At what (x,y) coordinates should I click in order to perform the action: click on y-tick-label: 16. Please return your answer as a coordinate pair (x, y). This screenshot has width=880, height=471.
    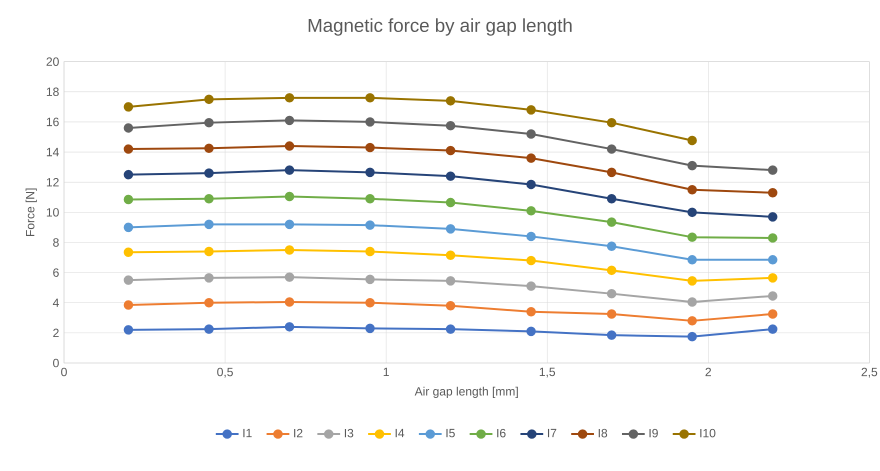
    Looking at the image, I should click on (52, 122).